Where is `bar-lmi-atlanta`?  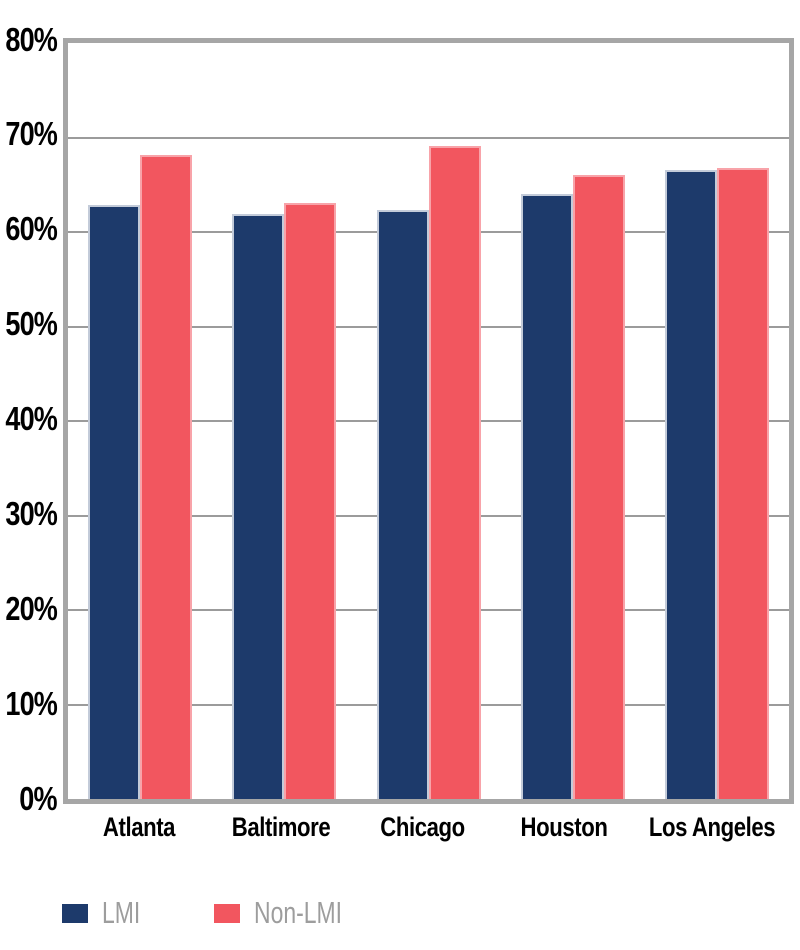 bar-lmi-atlanta is located at coordinates (114, 501).